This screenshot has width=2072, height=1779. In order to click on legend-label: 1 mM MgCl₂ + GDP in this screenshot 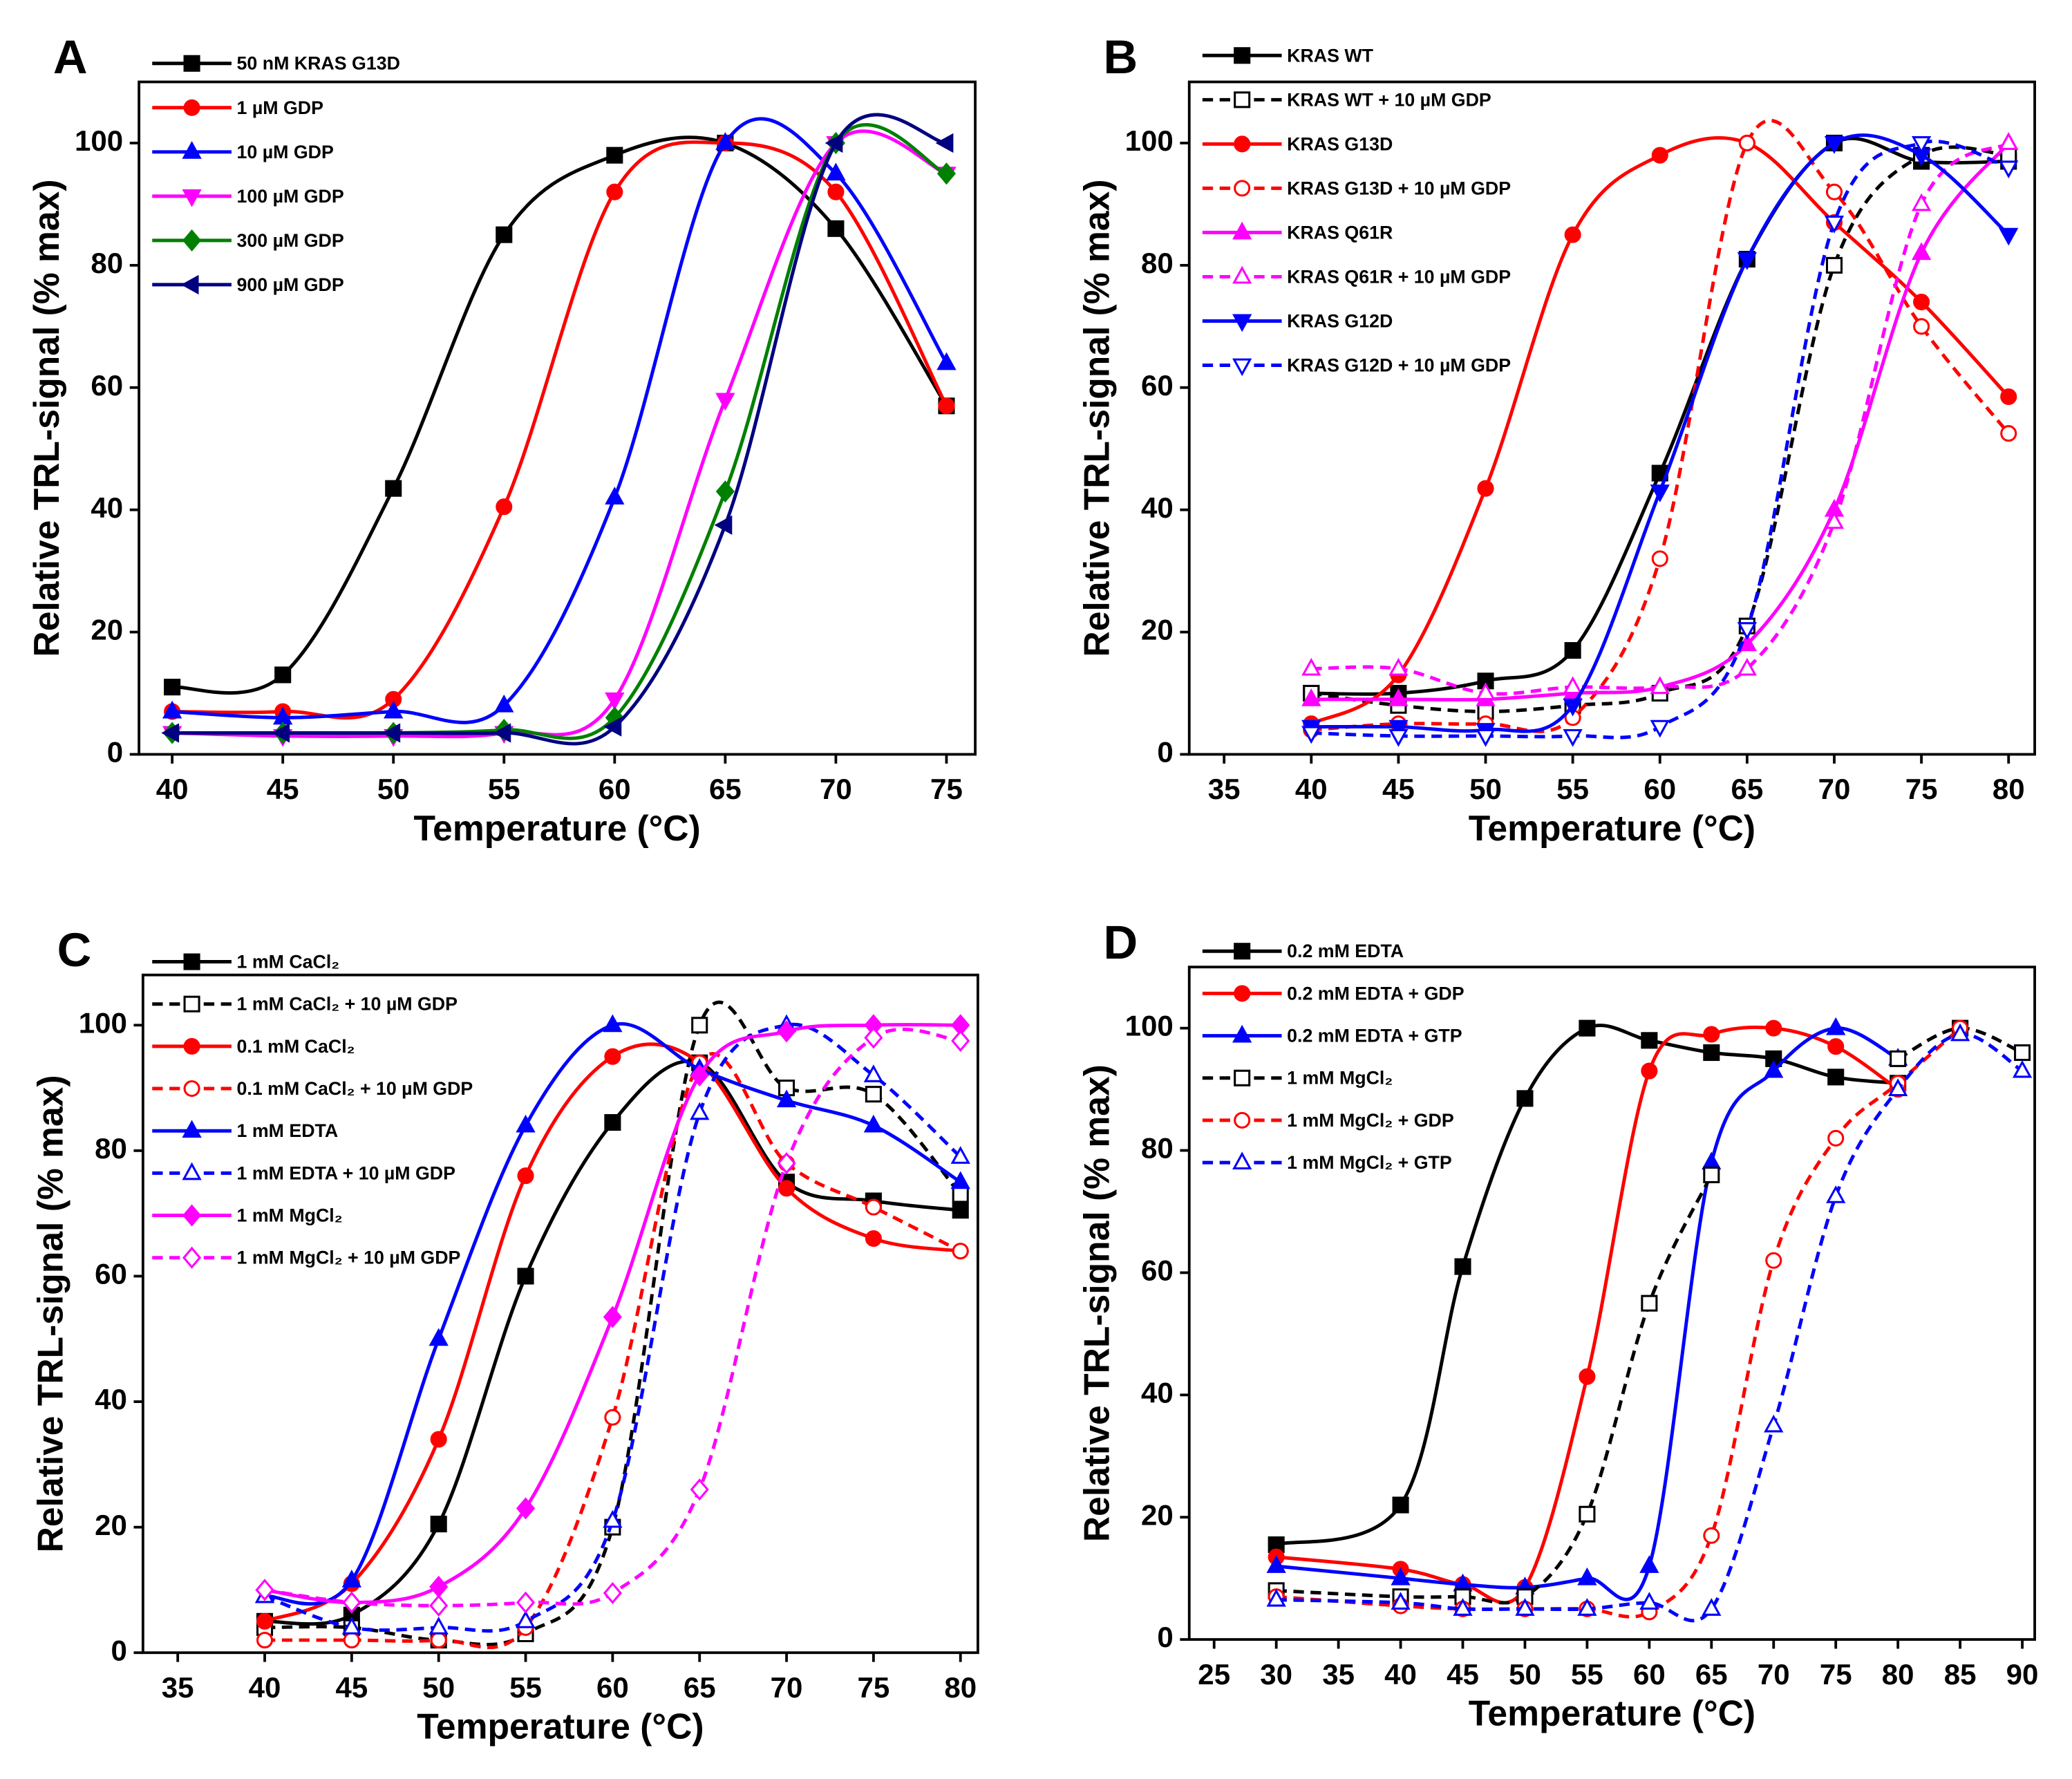, I will do `click(1371, 1120)`.